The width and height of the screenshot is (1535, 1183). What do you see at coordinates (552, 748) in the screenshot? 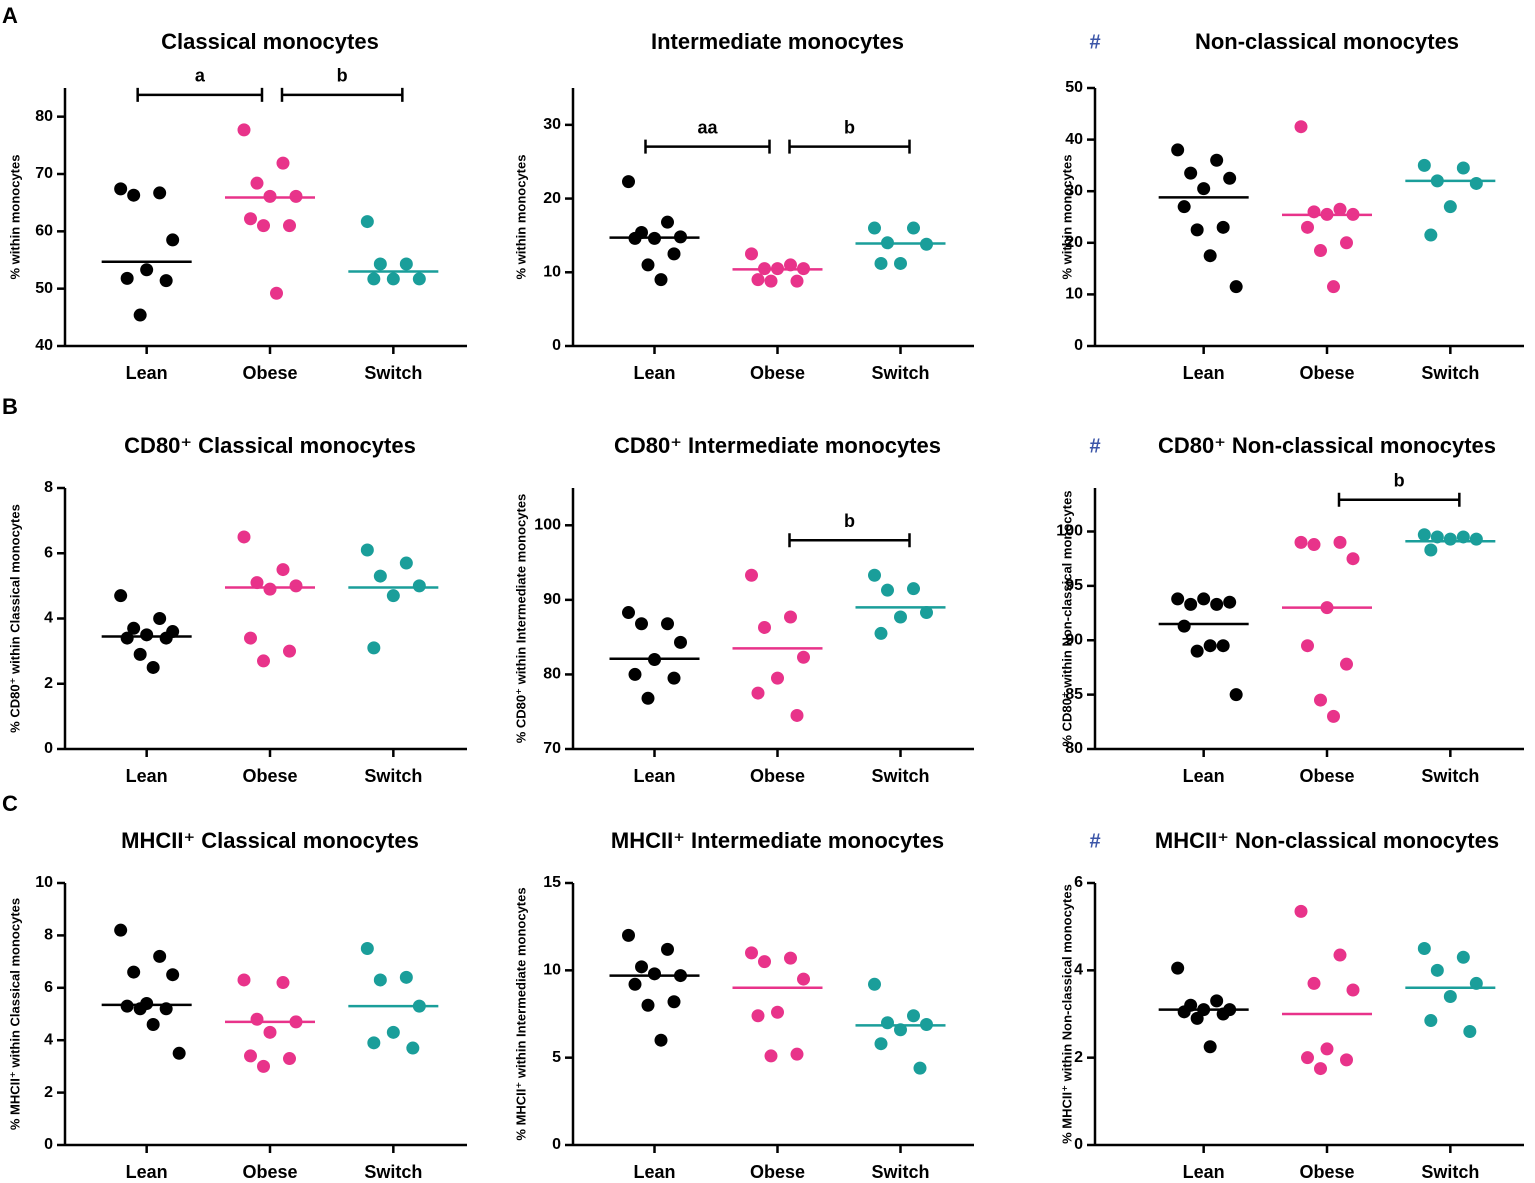
I see `y-tick-label: 70` at bounding box center [552, 748].